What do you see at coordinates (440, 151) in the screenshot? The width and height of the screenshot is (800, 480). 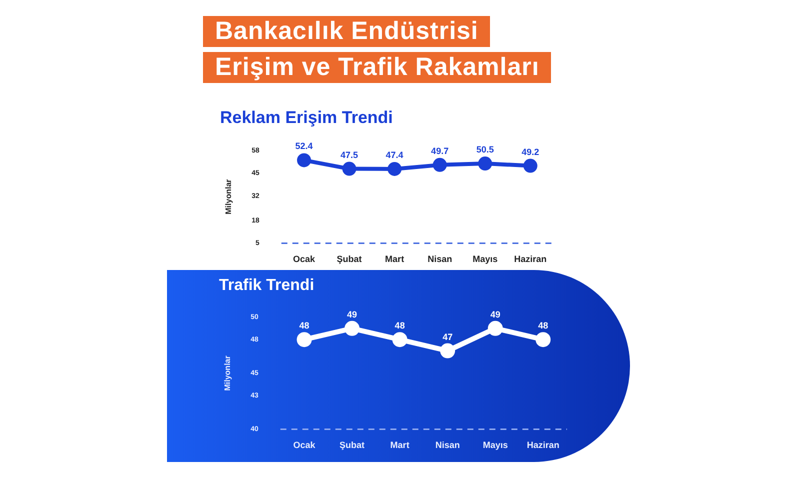 I see `data-label: 49.7` at bounding box center [440, 151].